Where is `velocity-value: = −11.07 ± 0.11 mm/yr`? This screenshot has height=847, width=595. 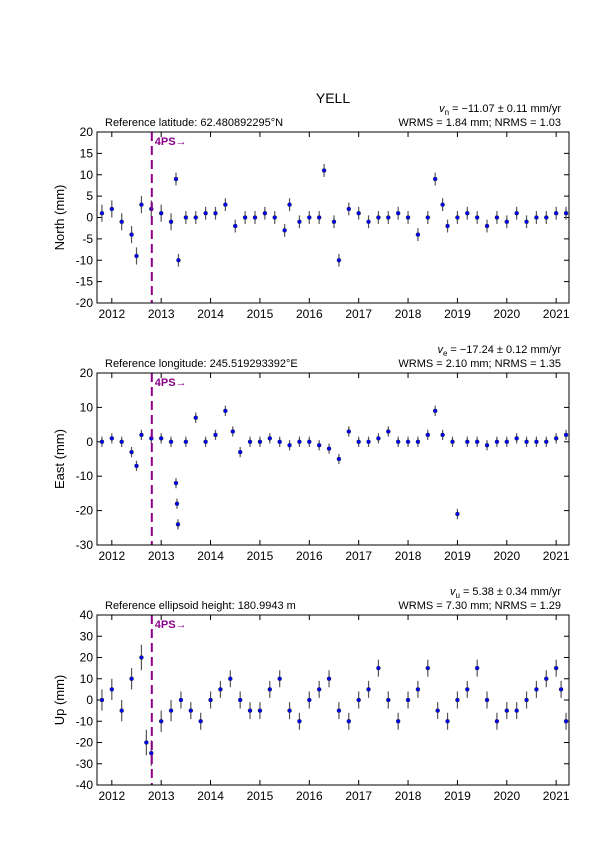 velocity-value: = −11.07 ± 0.11 mm/yr is located at coordinates (506, 109).